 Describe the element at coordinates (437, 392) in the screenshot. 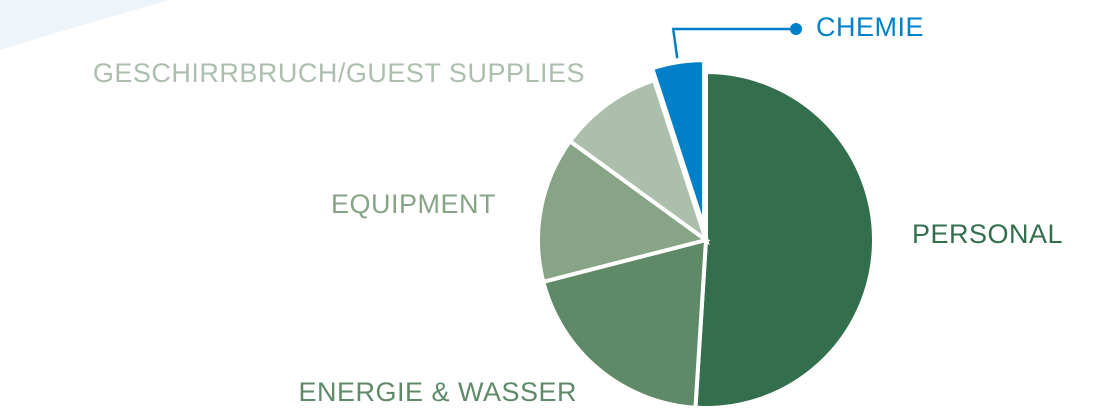

I see `slice-label: ENERGIE & WASSER` at that location.